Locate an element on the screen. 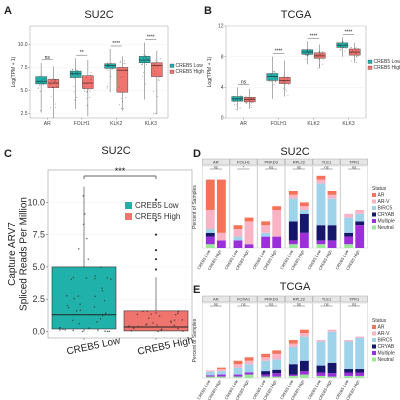 The height and width of the screenshot is (400, 400). legend-label: CREB5 High is located at coordinates (190, 72).